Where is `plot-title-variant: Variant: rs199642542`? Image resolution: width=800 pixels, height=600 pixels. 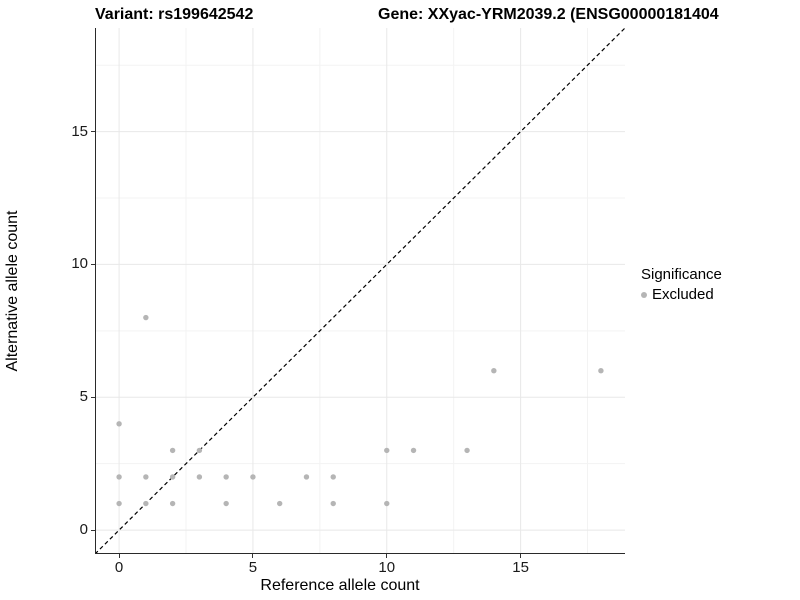
plot-title-variant: Variant: rs199642542 is located at coordinates (174, 14).